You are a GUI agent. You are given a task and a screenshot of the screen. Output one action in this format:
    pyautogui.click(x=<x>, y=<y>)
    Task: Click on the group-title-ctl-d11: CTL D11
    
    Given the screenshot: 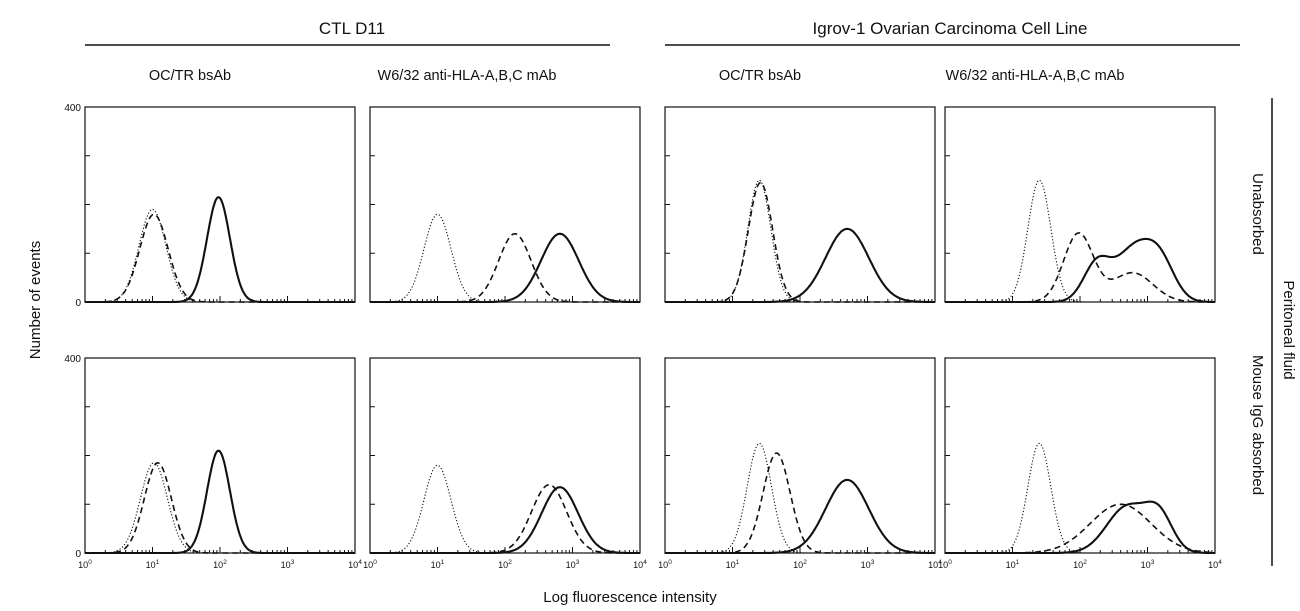 What is the action you would take?
    pyautogui.click(x=352, y=28)
    